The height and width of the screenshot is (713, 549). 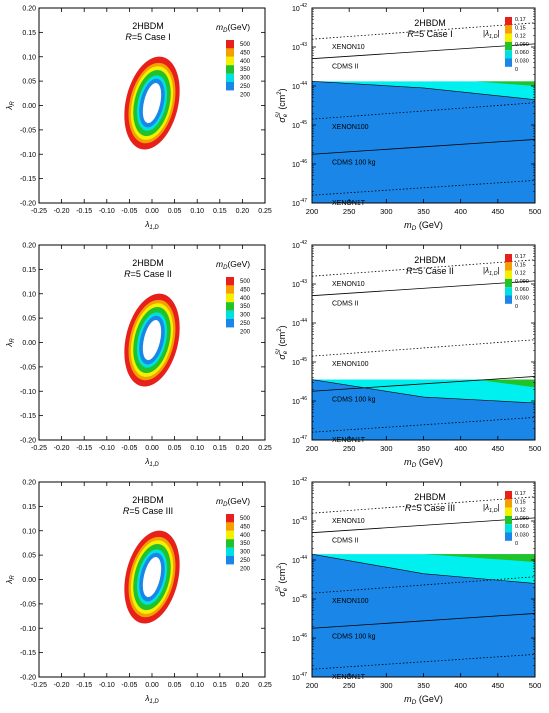 I want to click on legend-label: 0.090, so click(x=522, y=45).